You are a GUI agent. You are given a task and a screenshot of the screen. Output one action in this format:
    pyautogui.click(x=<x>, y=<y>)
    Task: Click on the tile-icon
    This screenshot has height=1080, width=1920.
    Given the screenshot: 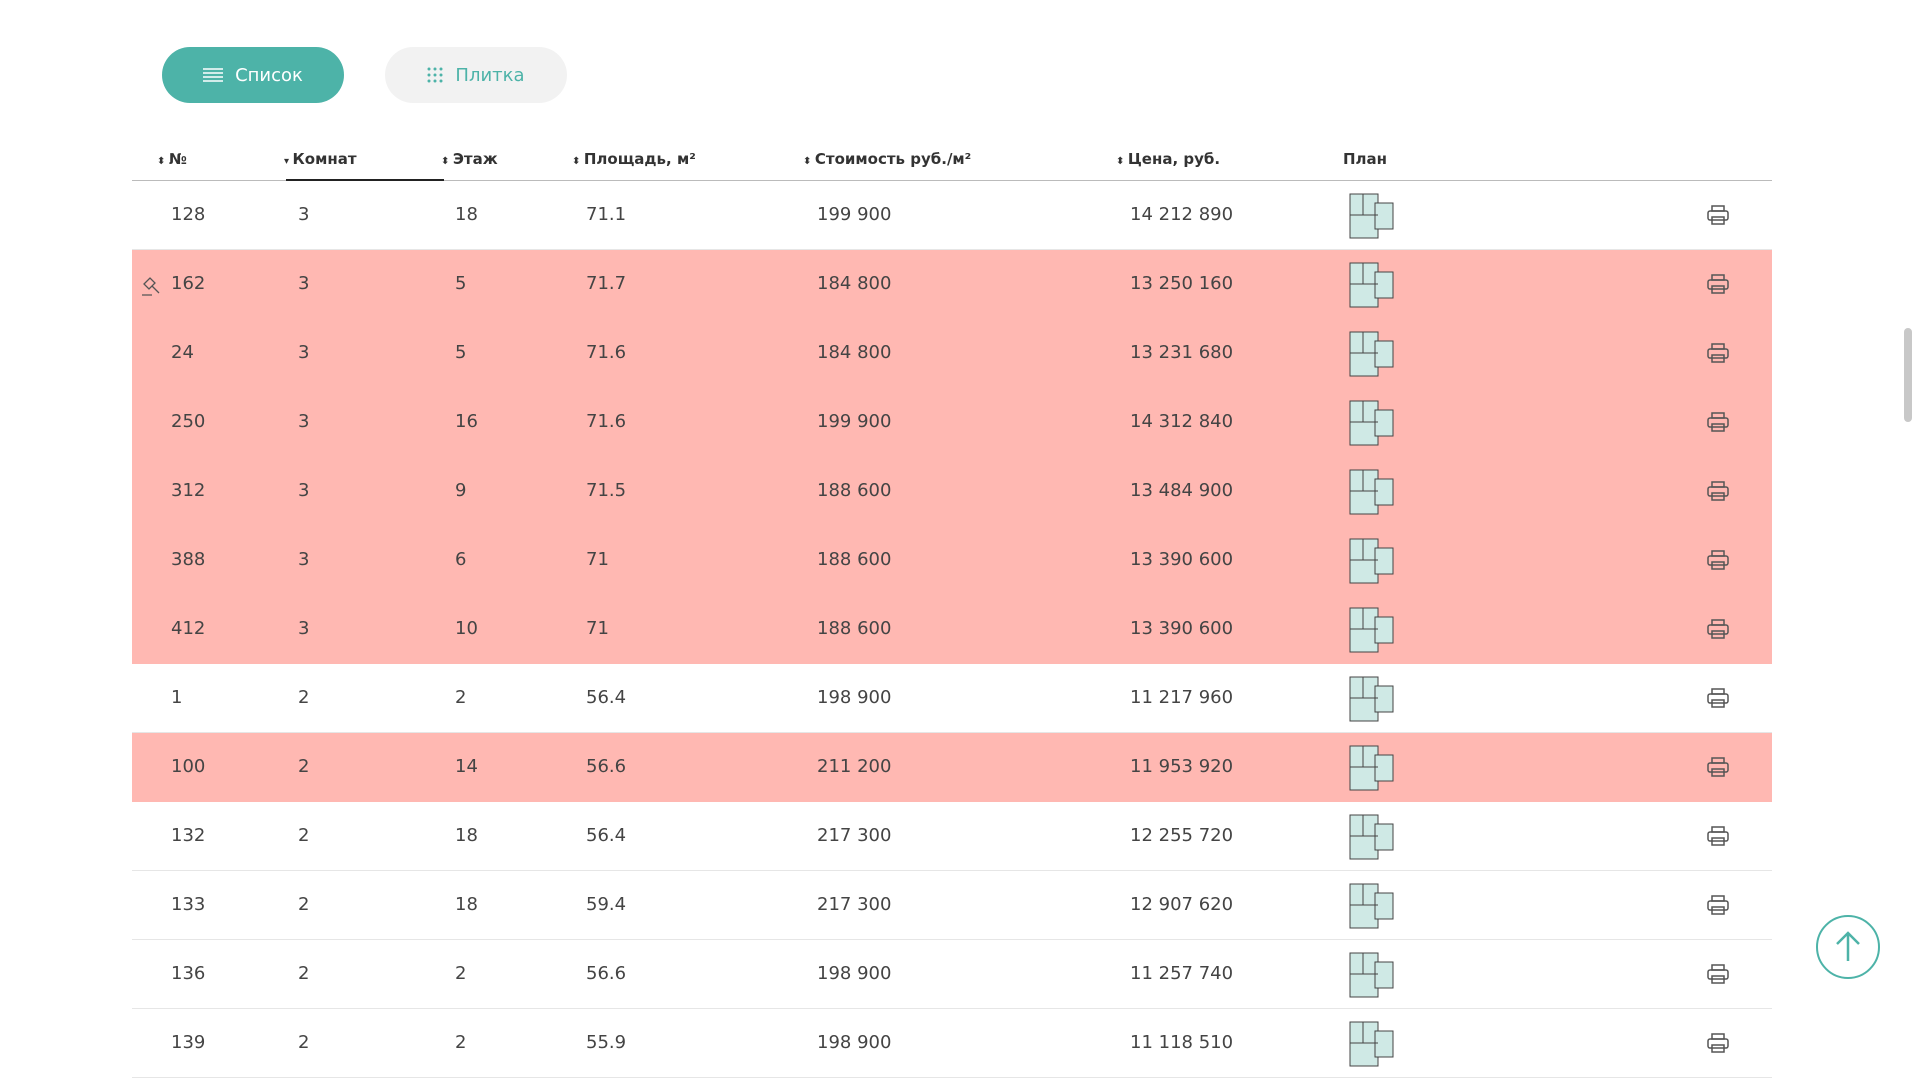 What is the action you would take?
    pyautogui.click(x=435, y=75)
    